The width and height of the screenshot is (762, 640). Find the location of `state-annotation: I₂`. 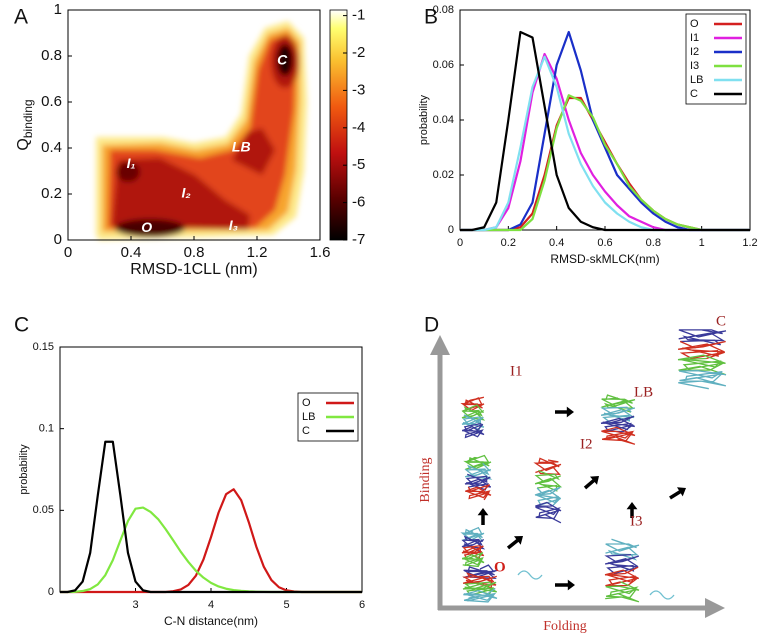

state-annotation: I₂ is located at coordinates (186, 193).